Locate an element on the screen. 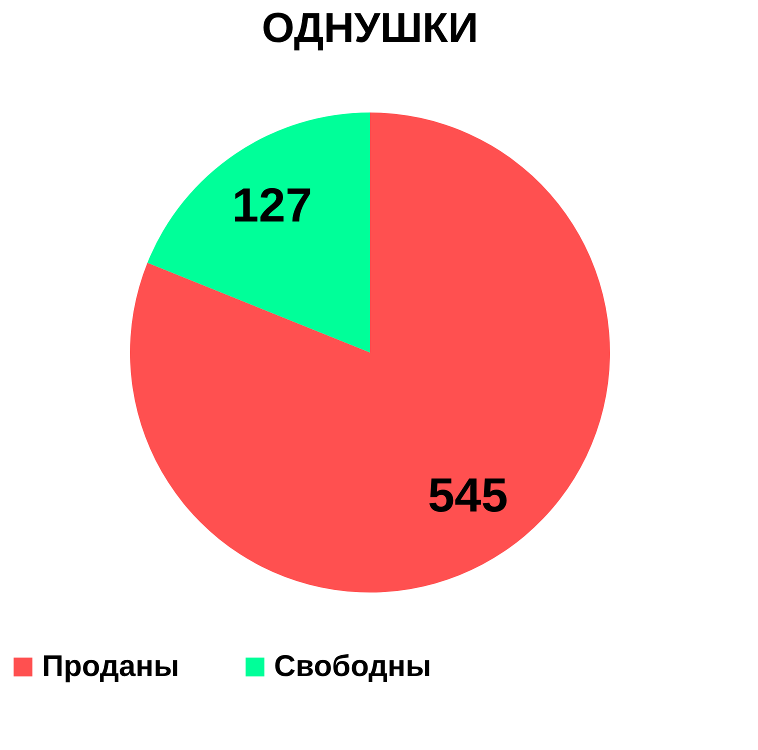  pie-slice is located at coordinates (258, 232).